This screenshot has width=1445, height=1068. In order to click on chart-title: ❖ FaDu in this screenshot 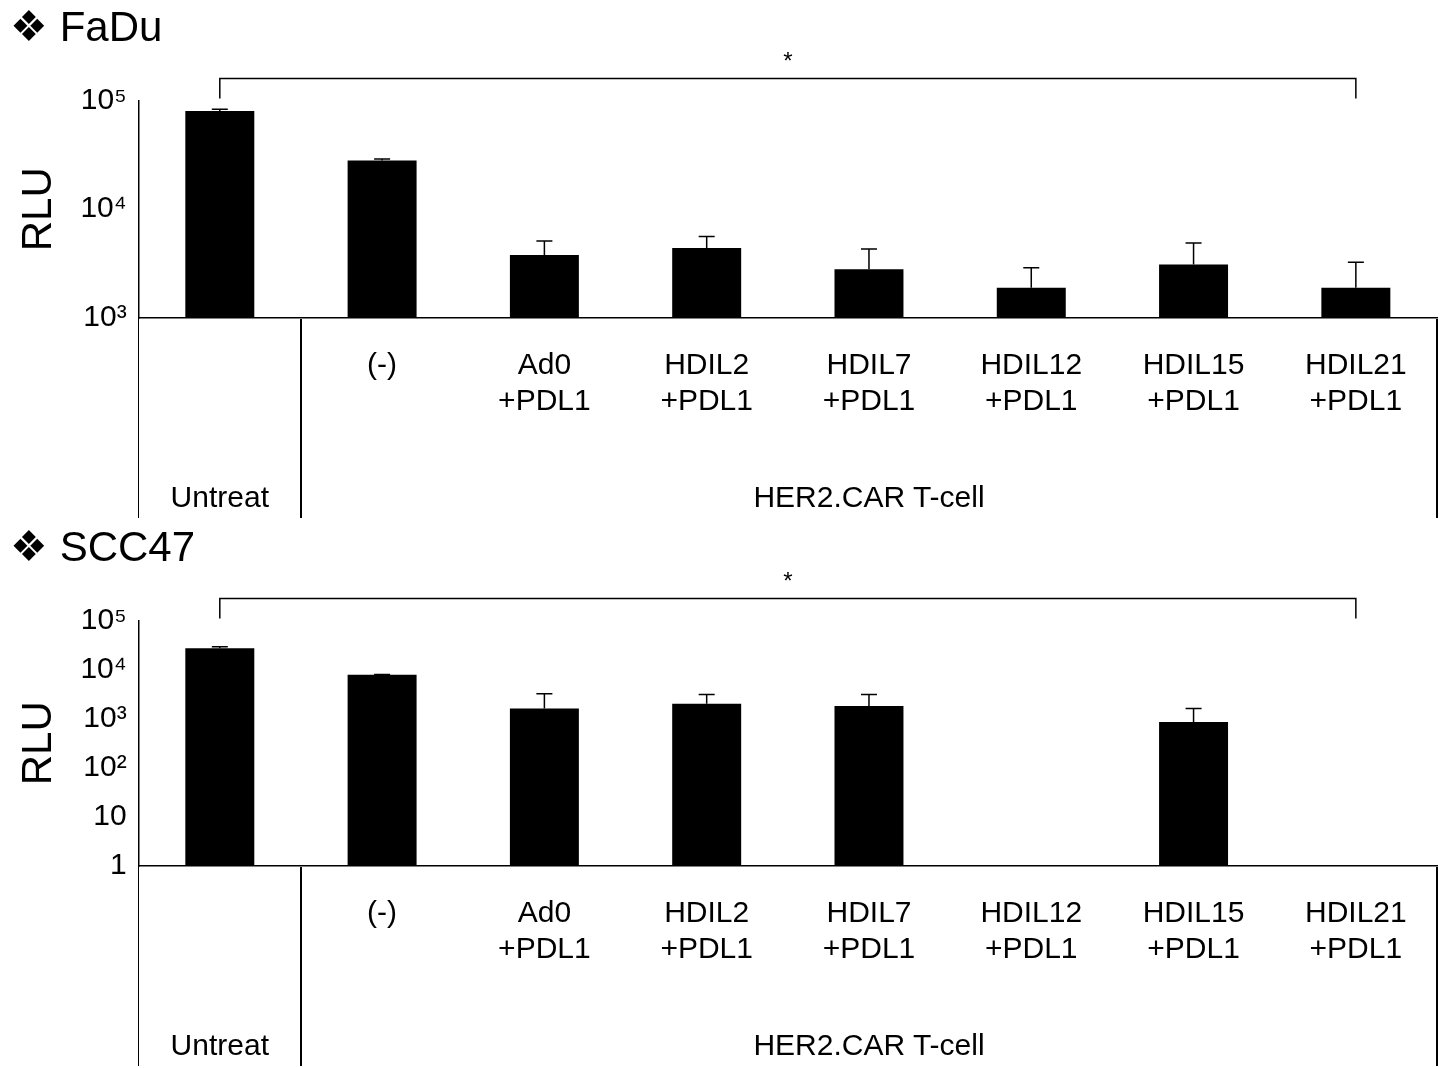, I will do `click(86, 26)`.